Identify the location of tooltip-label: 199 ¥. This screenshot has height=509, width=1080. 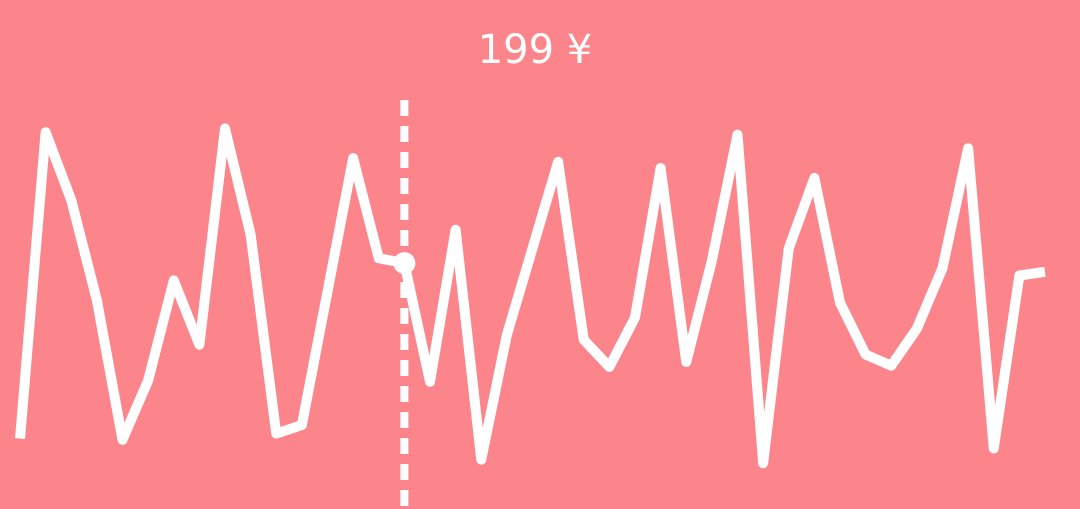
(535, 50).